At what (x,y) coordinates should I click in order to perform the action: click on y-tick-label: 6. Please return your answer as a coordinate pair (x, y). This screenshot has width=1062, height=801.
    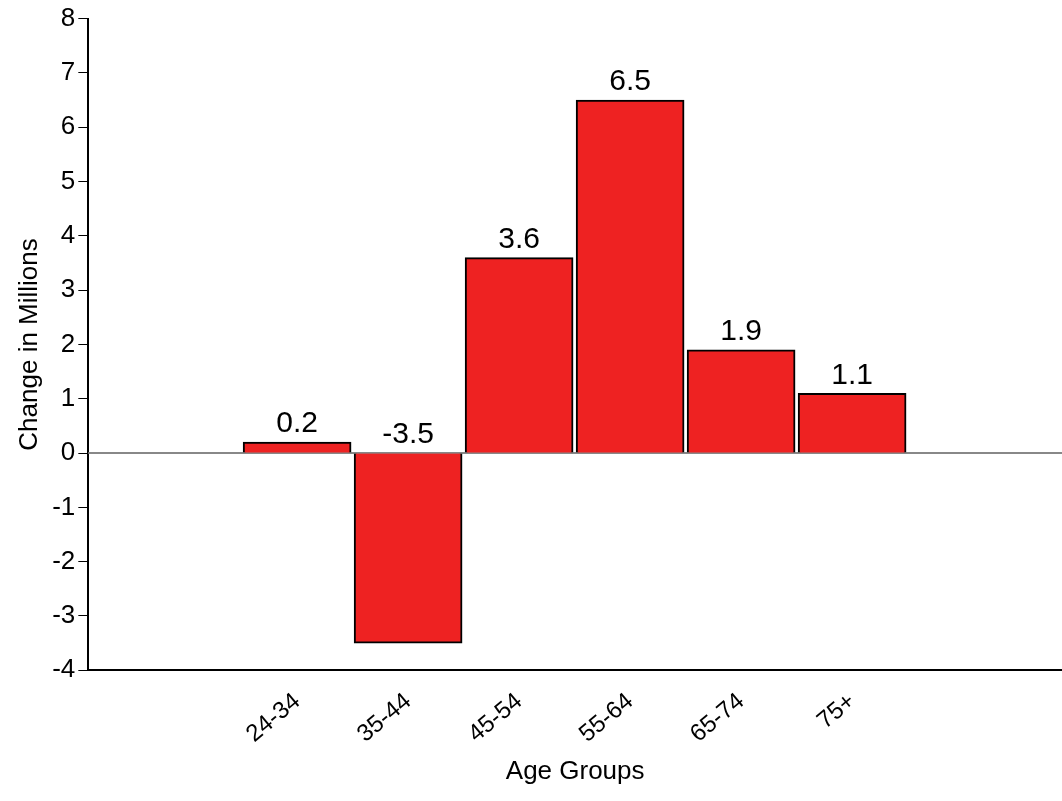
    Looking at the image, I should click on (68, 125).